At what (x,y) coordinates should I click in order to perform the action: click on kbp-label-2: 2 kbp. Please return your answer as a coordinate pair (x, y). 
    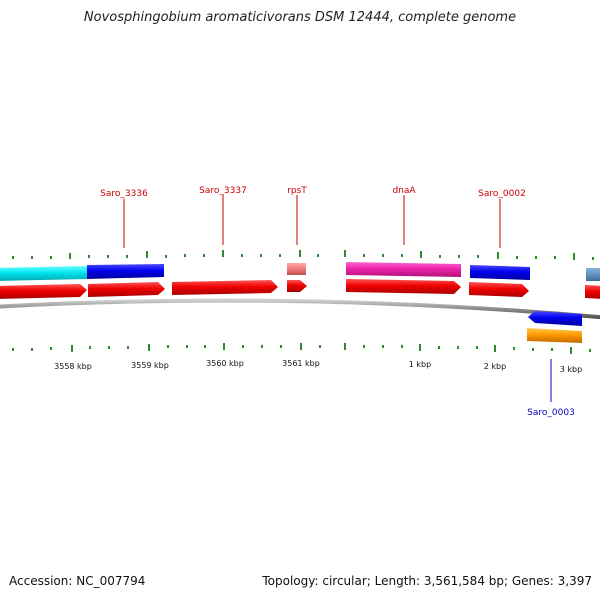
    Looking at the image, I should click on (495, 366).